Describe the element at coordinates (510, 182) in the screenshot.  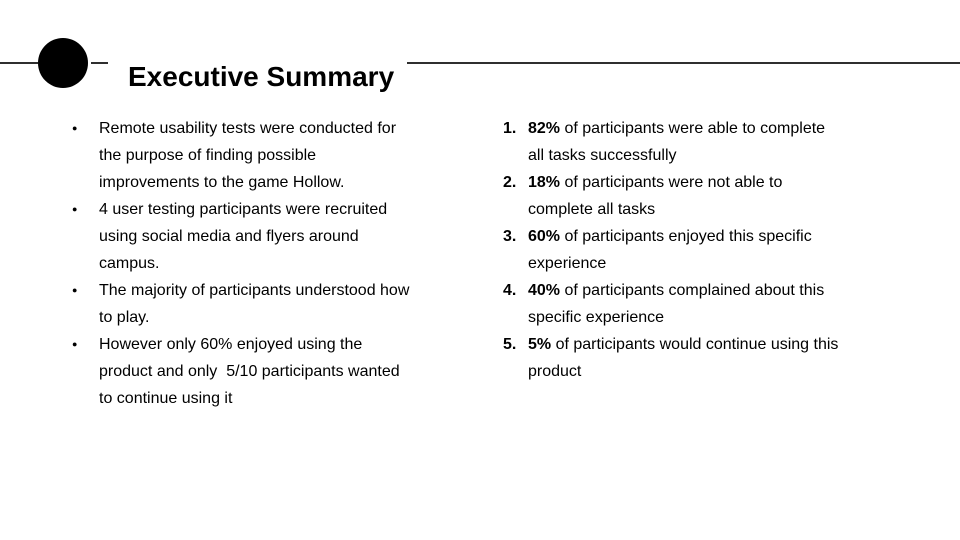
I see `list-number: 2.` at that location.